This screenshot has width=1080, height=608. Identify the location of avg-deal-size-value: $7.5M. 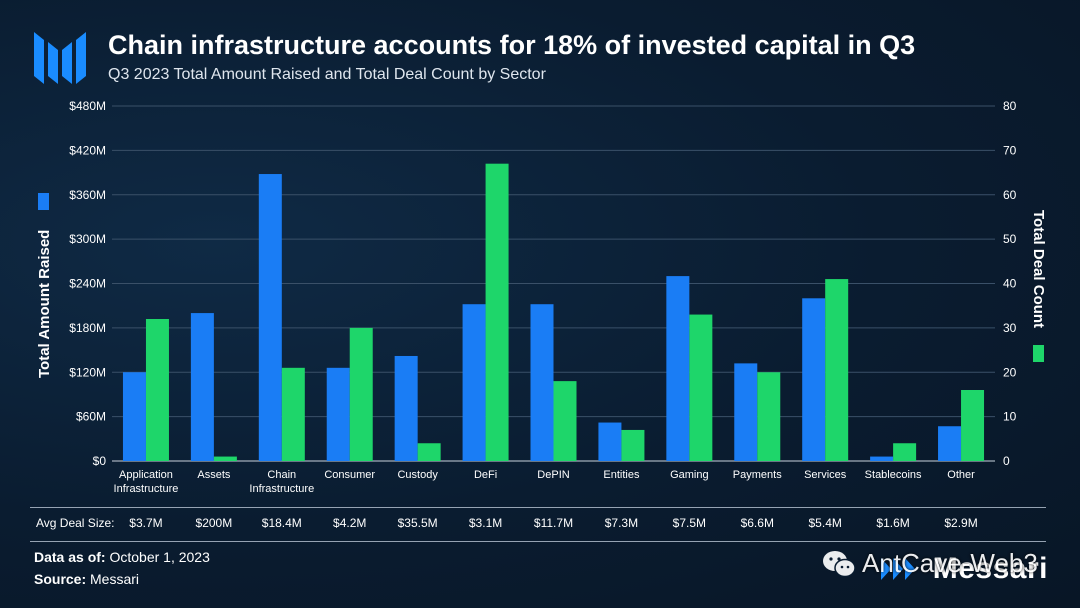
(689, 523).